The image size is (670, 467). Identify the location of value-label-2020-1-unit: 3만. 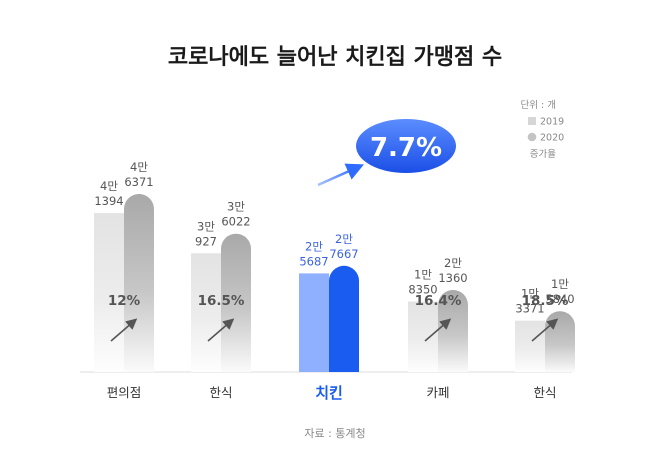
(236, 207).